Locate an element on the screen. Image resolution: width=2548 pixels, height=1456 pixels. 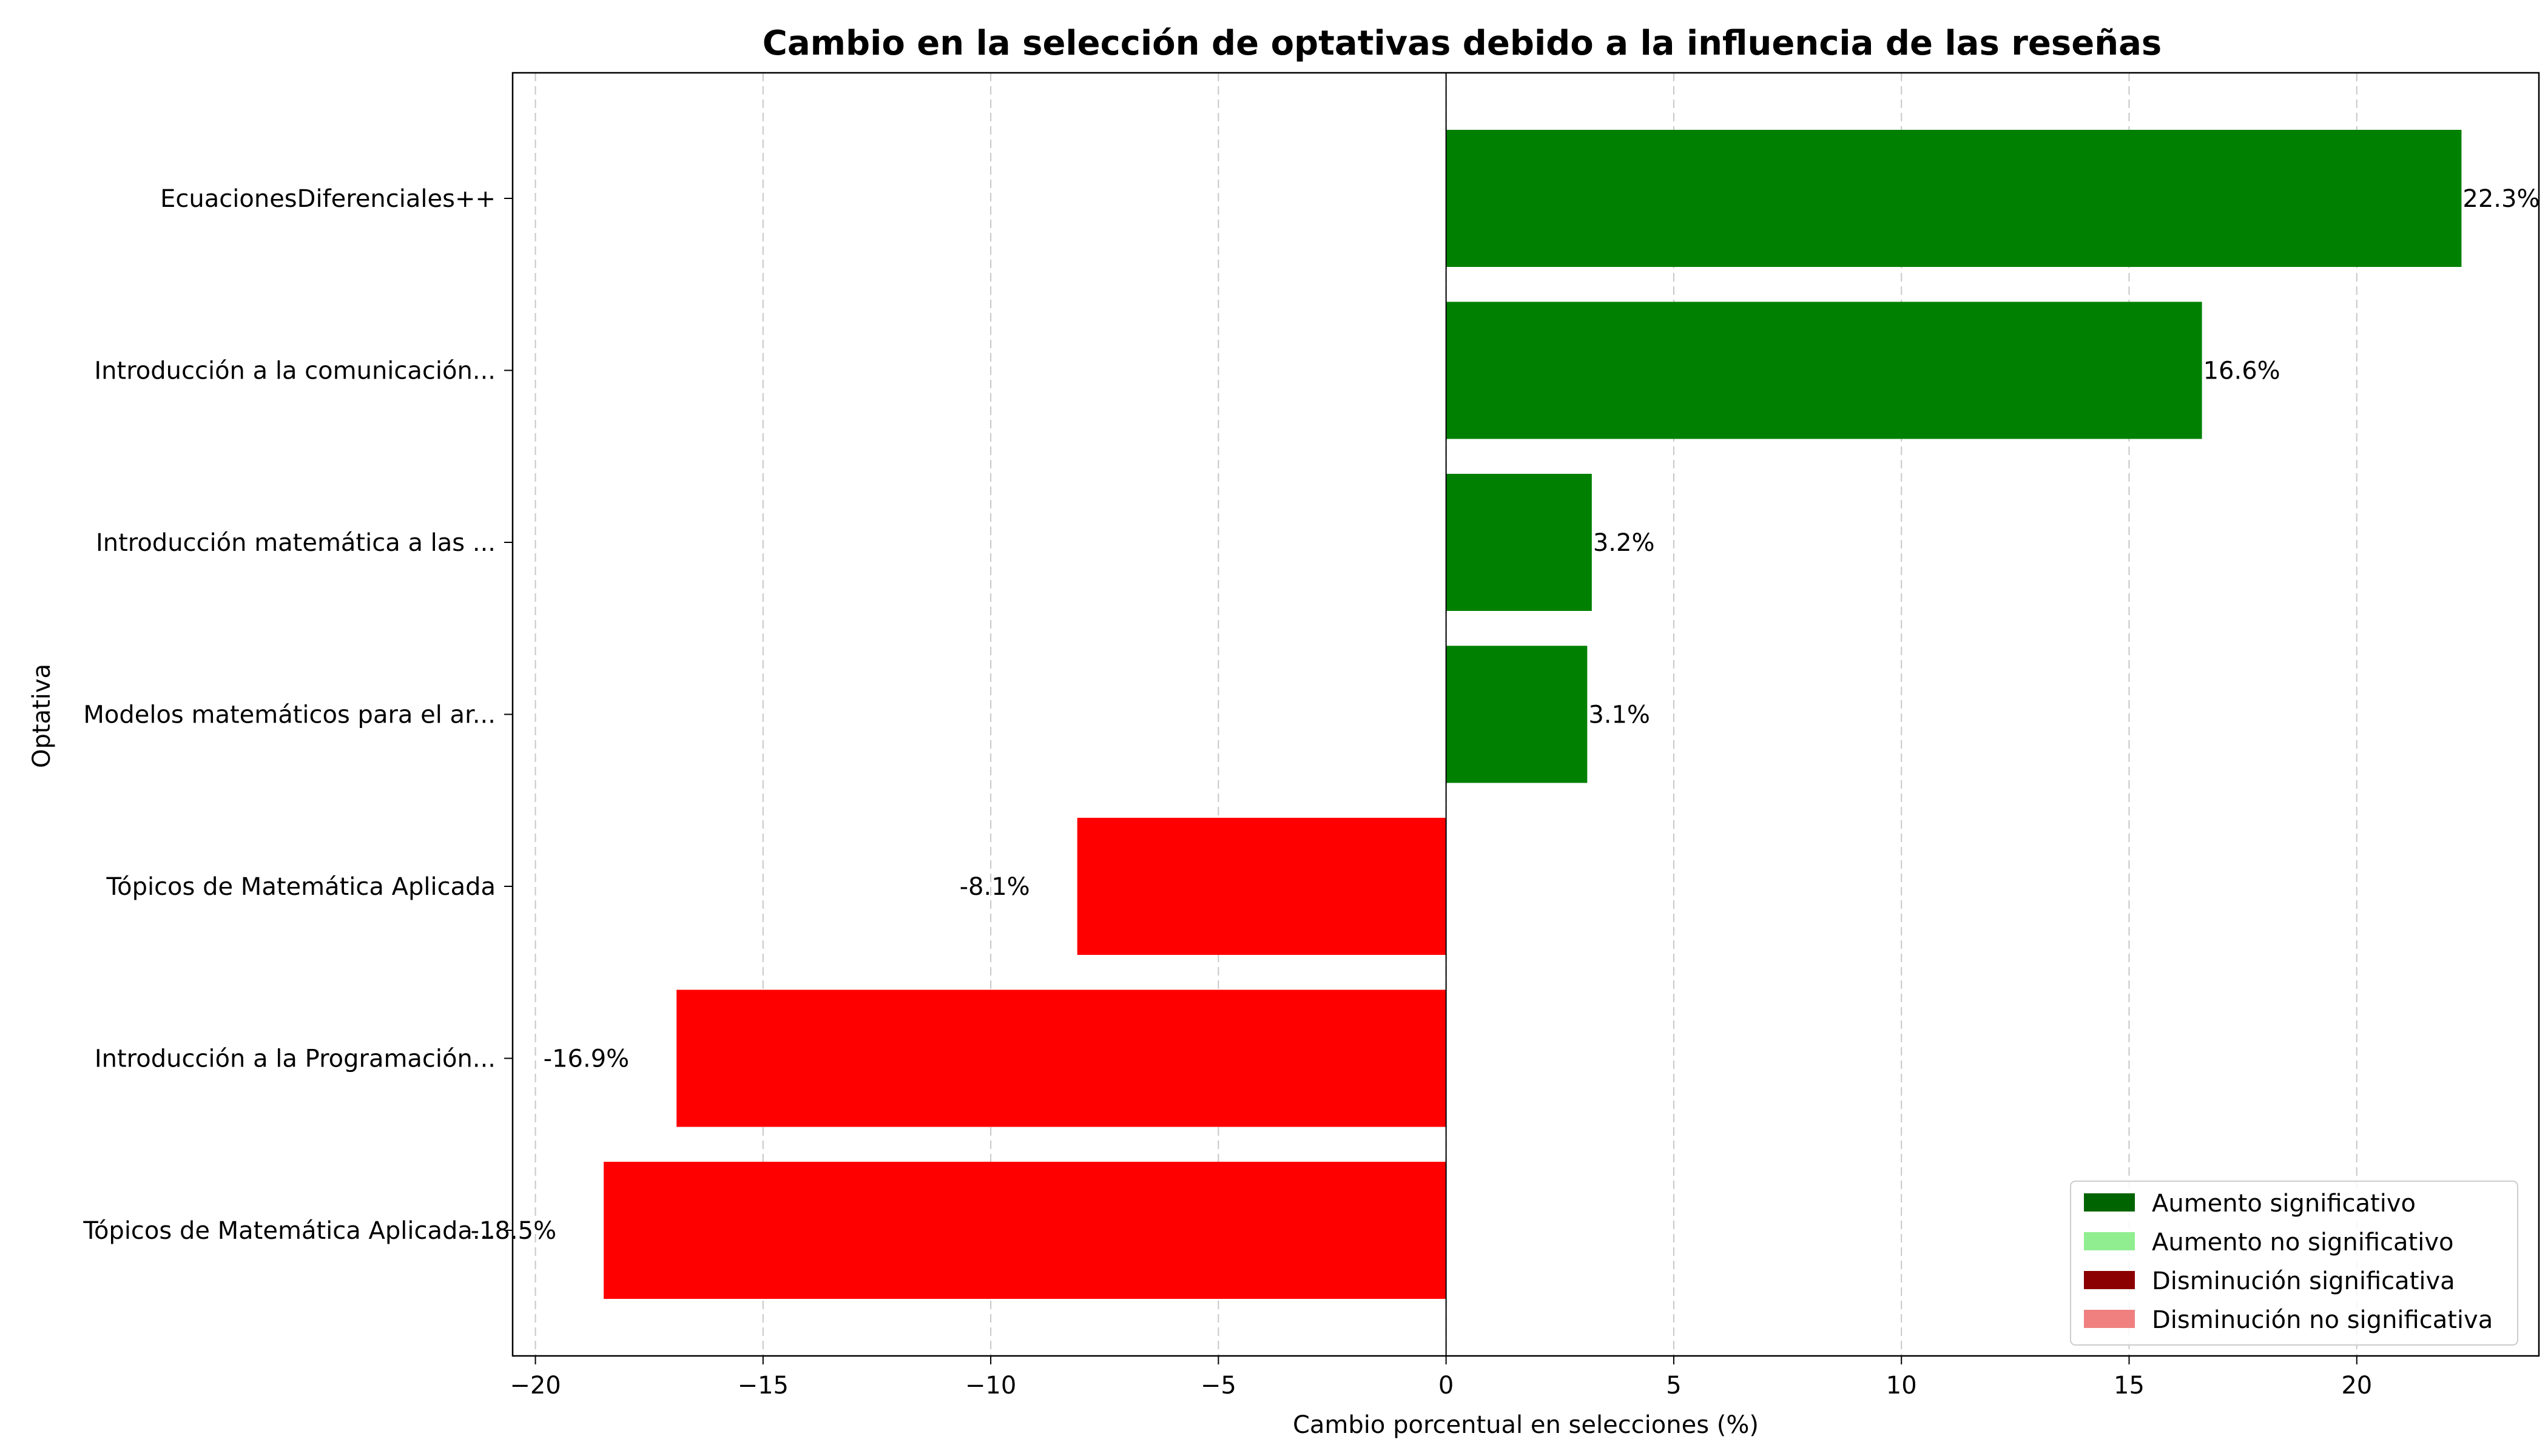
data-label: -18.5% is located at coordinates (514, 1231).